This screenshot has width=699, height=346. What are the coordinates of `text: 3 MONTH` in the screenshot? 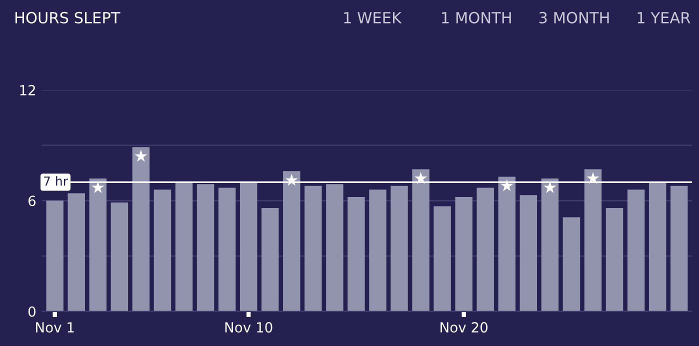 It's located at (574, 18).